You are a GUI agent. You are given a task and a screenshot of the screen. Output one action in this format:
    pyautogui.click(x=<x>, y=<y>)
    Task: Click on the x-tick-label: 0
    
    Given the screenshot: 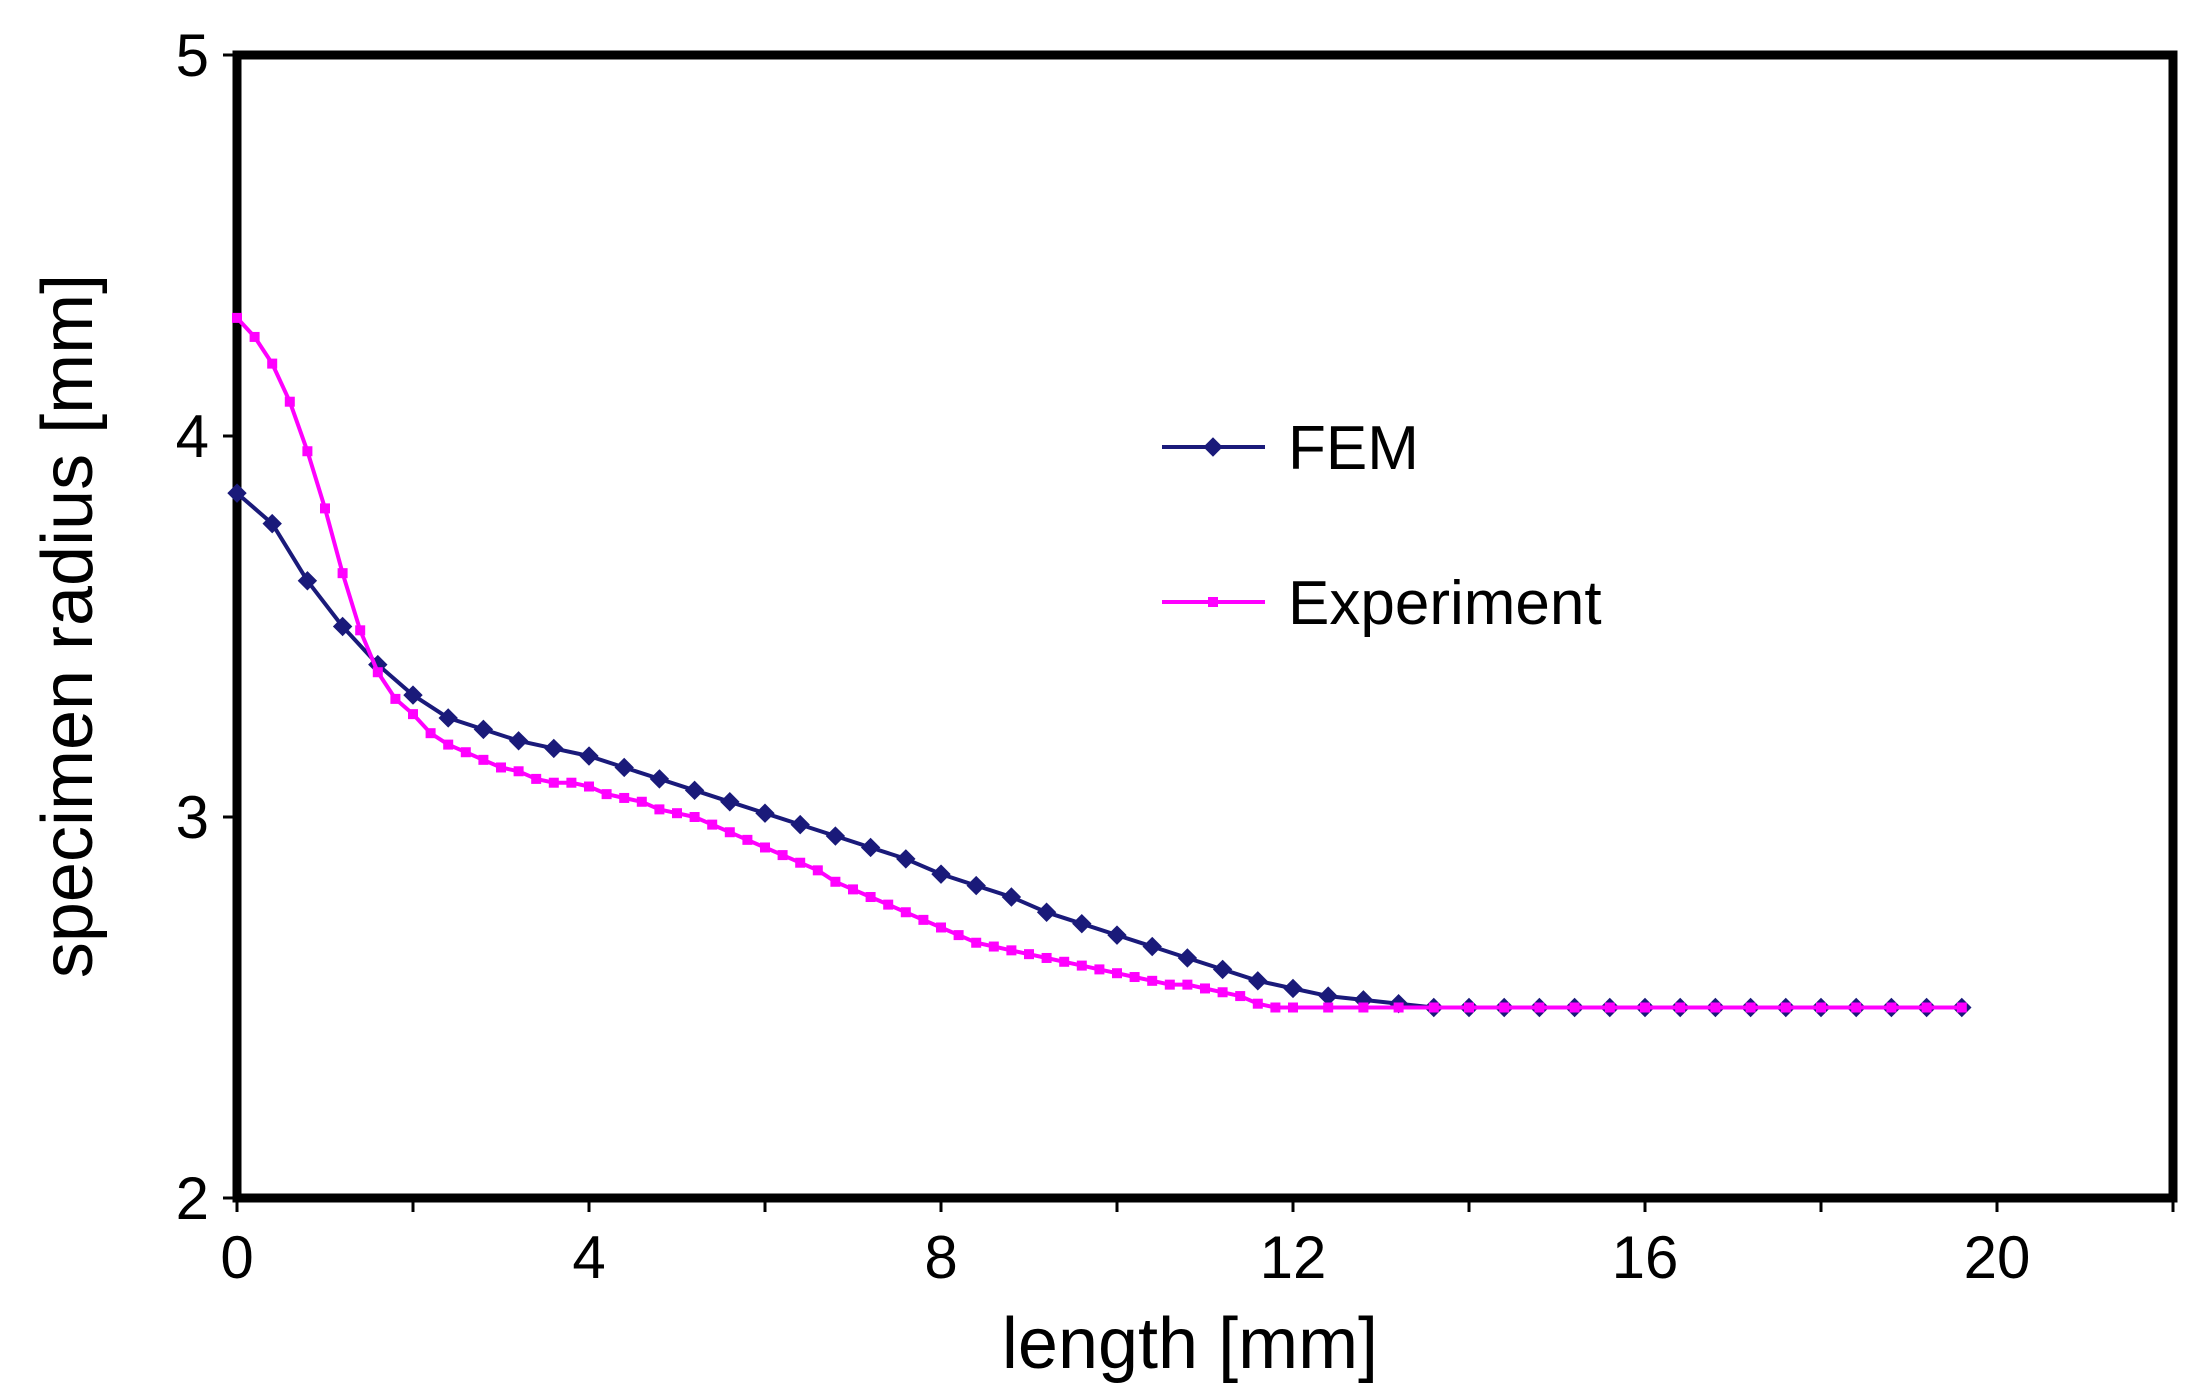 What is the action you would take?
    pyautogui.click(x=236, y=1257)
    